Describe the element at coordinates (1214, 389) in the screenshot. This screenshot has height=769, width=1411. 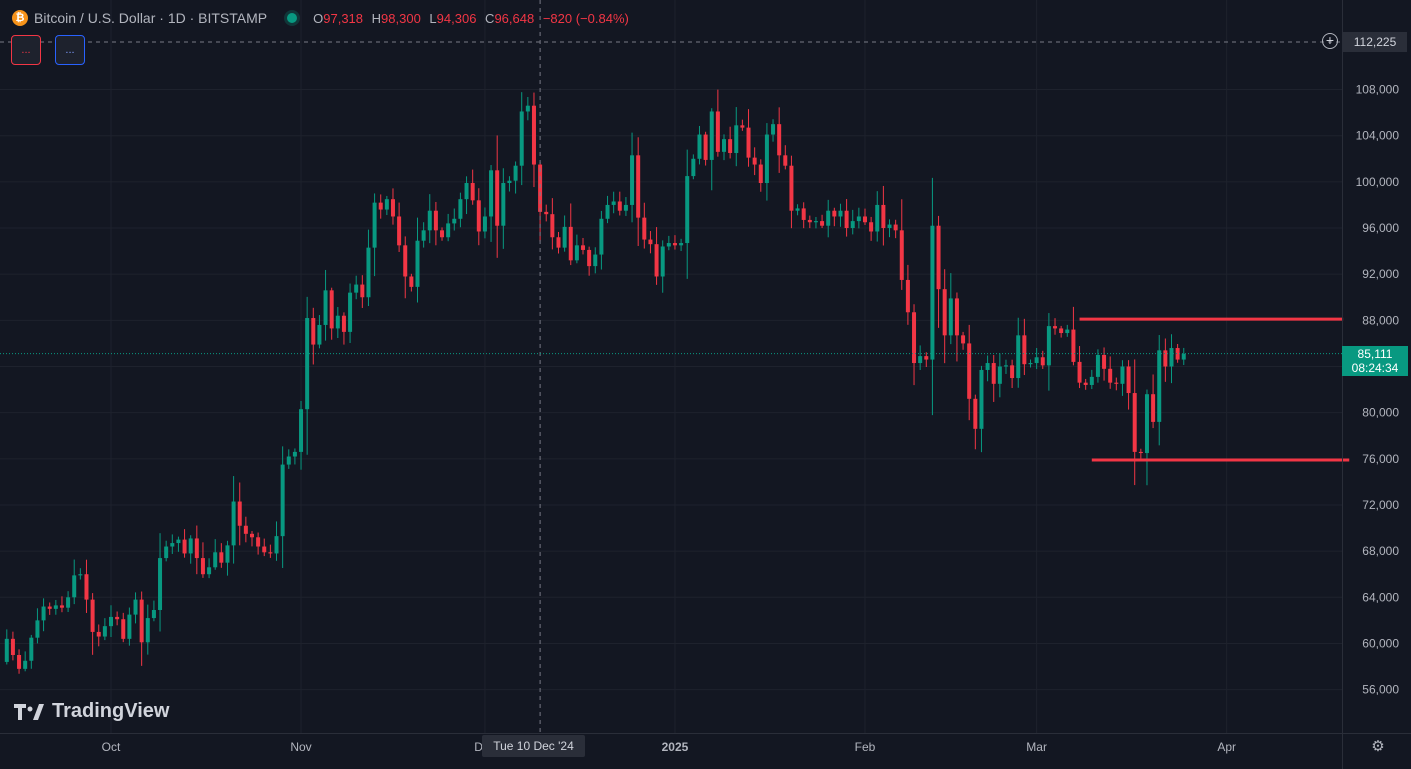
I see `horizontal-levels` at that location.